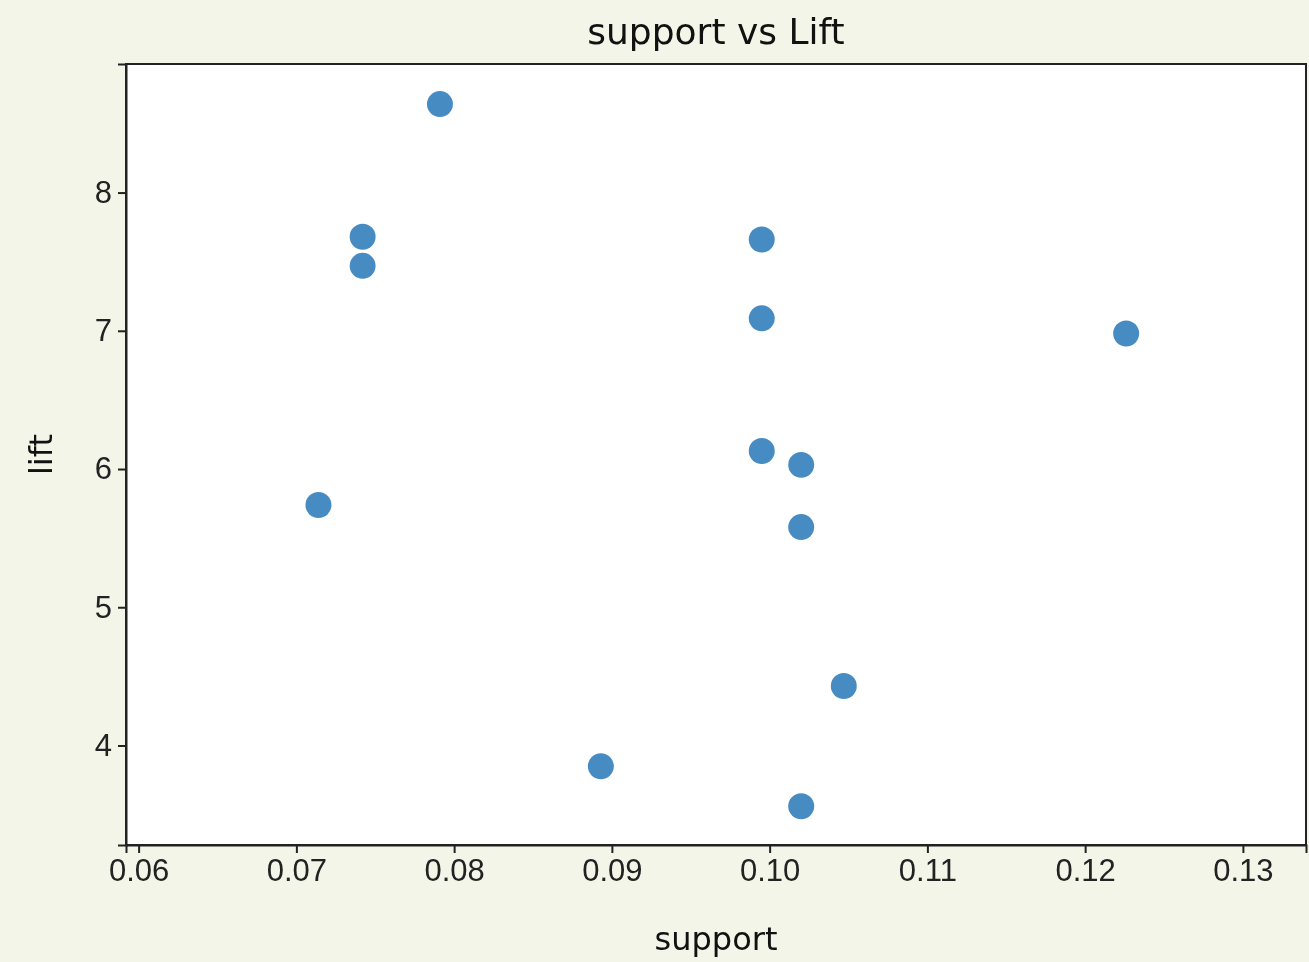 This screenshot has height=962, width=1309. What do you see at coordinates (103, 331) in the screenshot?
I see `y-tick-label: 7` at bounding box center [103, 331].